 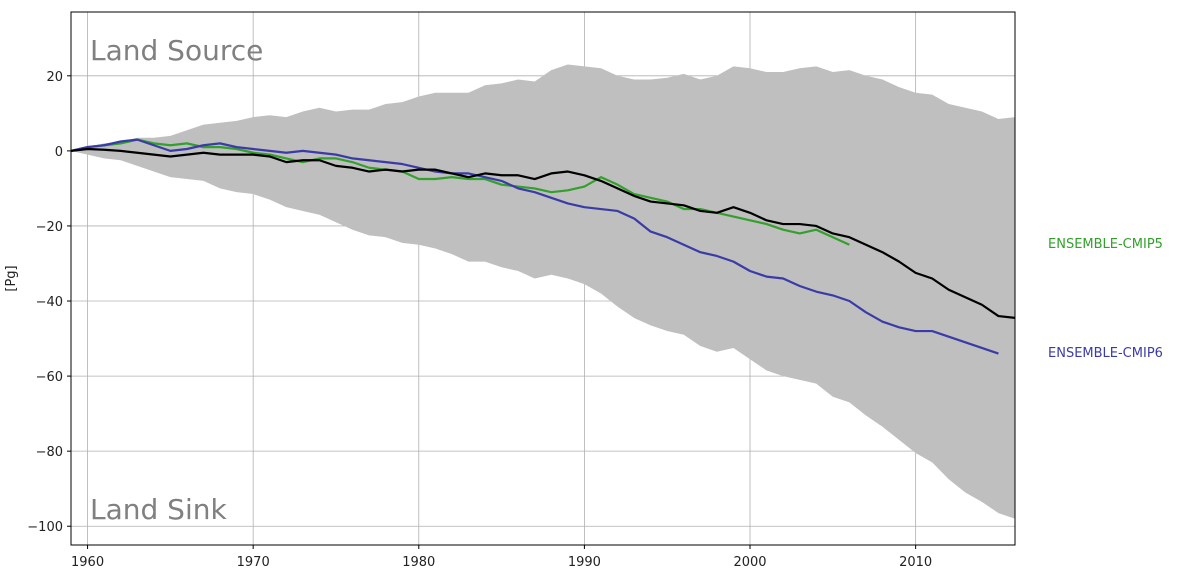 What do you see at coordinates (584, 562) in the screenshot?
I see `x-tick-label: 1990` at bounding box center [584, 562].